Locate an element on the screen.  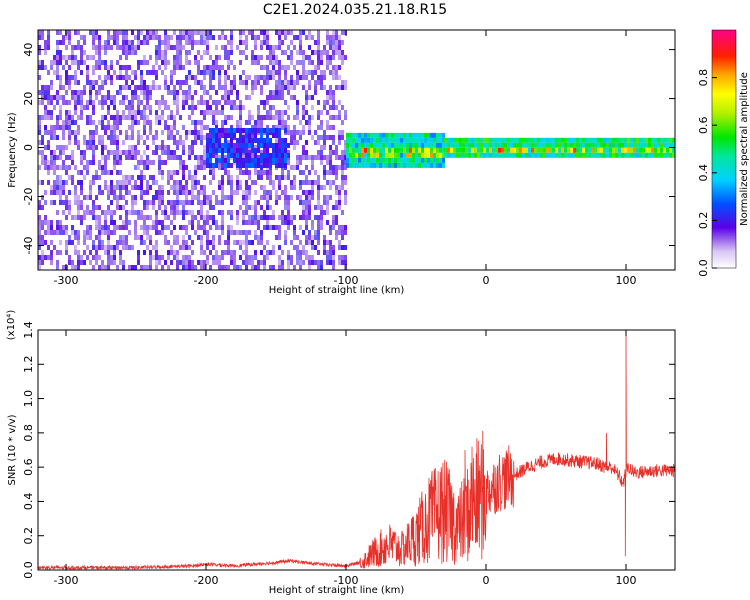
colorbar-tick-label: 0.4 is located at coordinates (703, 173).